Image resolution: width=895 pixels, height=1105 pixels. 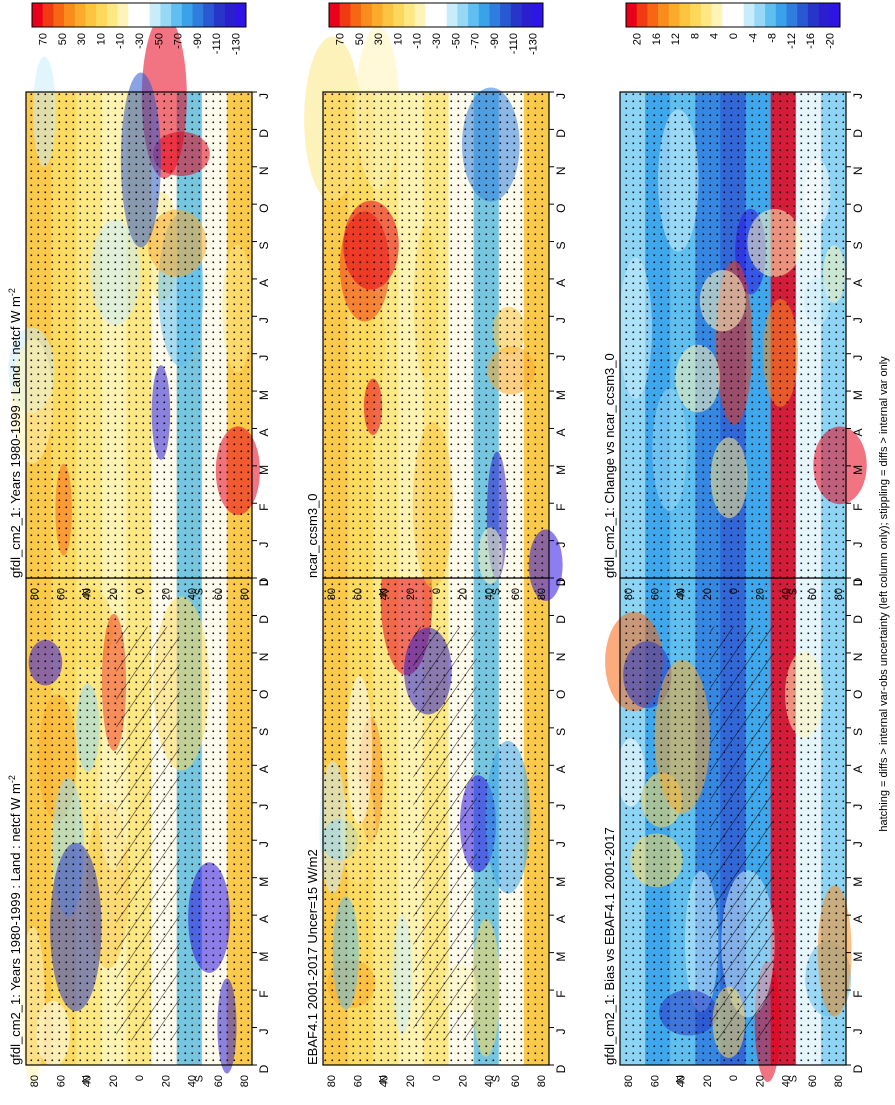 What do you see at coordinates (753, 38) in the screenshot?
I see `colorbar-label: -4` at bounding box center [753, 38].